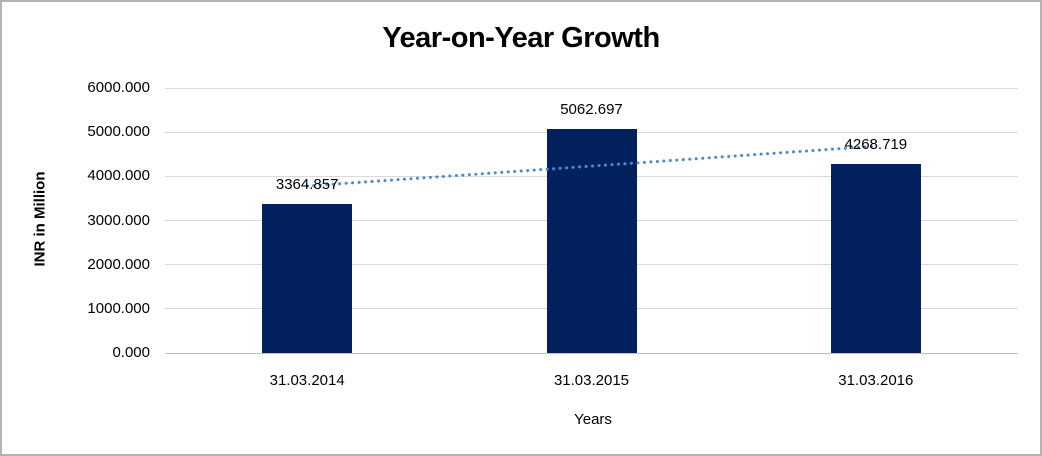 This screenshot has width=1042, height=456. What do you see at coordinates (118, 264) in the screenshot?
I see `y-tick-label: 2000.000` at bounding box center [118, 264].